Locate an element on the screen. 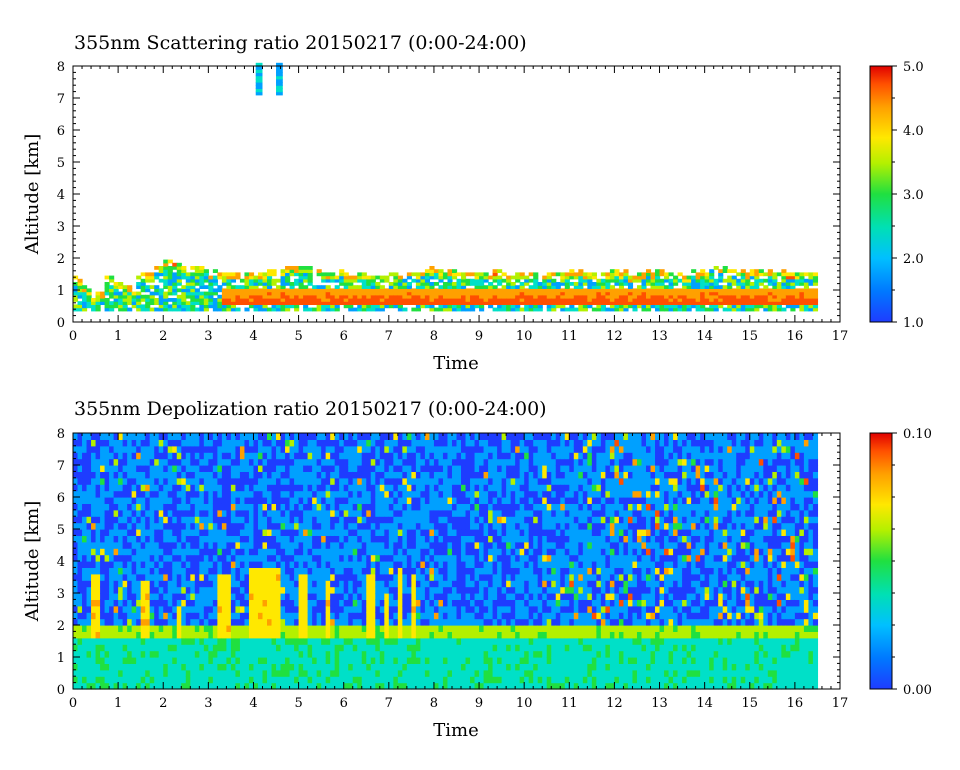 Image resolution: width=960 pixels, height=770 pixels. high-cloud-cell is located at coordinates (279, 77).